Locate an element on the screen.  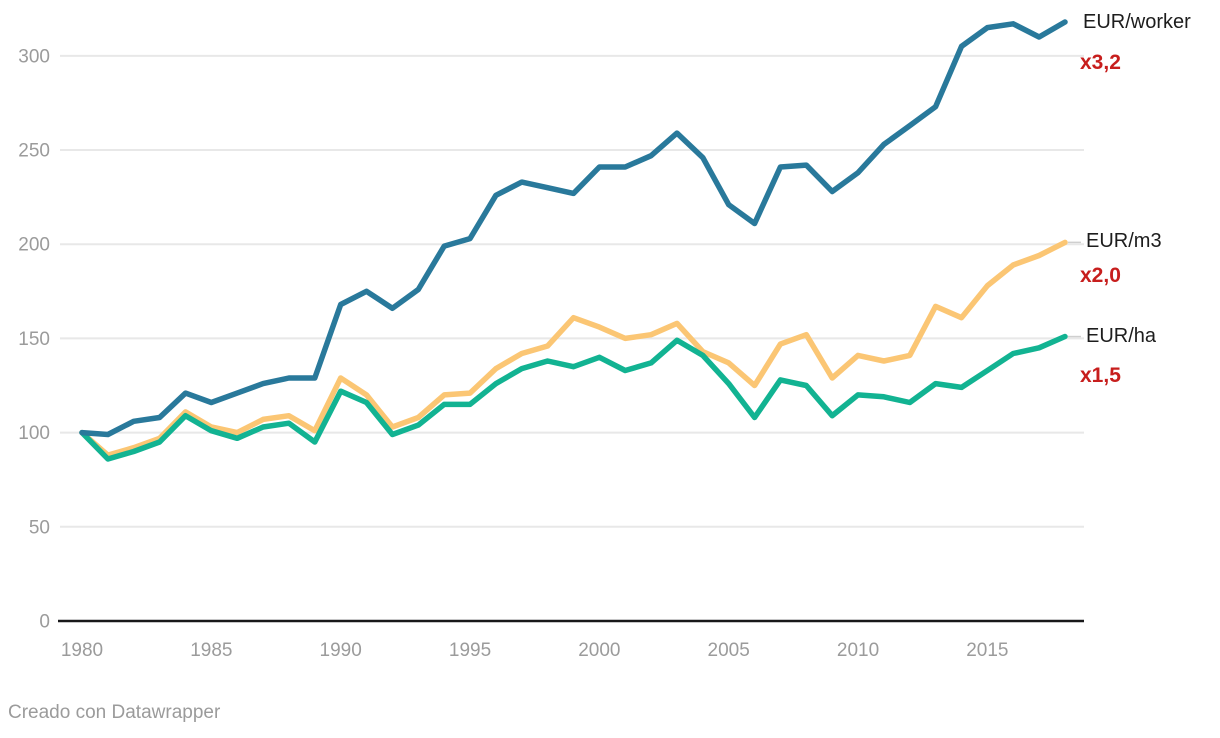
x-tick-label-2010: 2010 is located at coordinates (858, 650).